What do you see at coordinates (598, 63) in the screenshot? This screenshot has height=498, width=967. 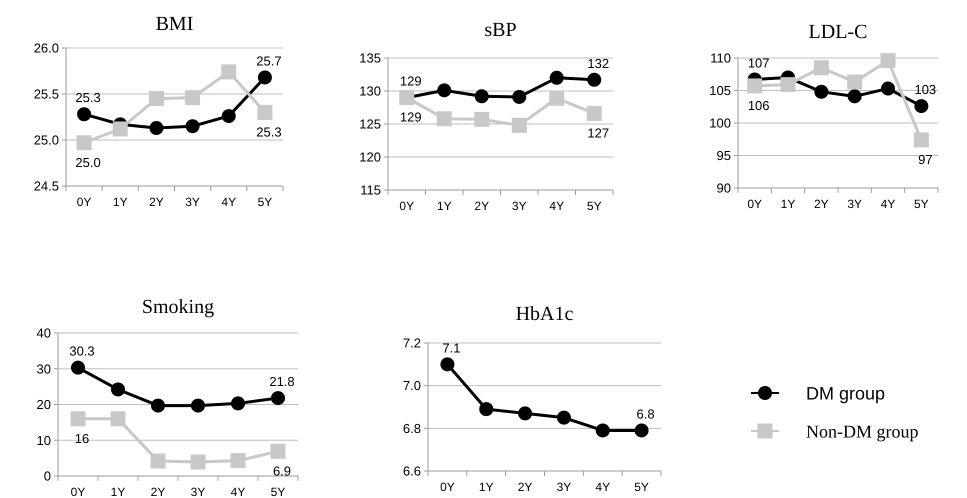 I see `data-label: 132` at bounding box center [598, 63].